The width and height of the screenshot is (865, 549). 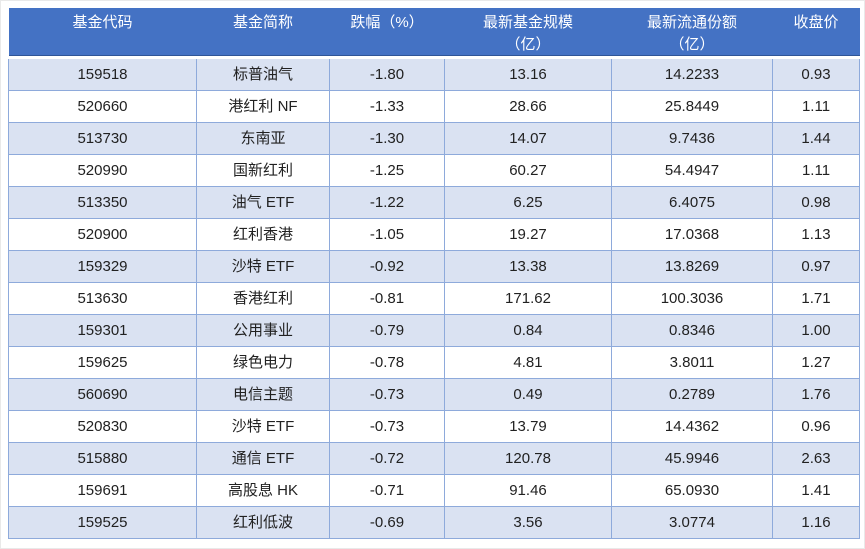 What do you see at coordinates (387, 266) in the screenshot?
I see `cell-change: -0.92` at bounding box center [387, 266].